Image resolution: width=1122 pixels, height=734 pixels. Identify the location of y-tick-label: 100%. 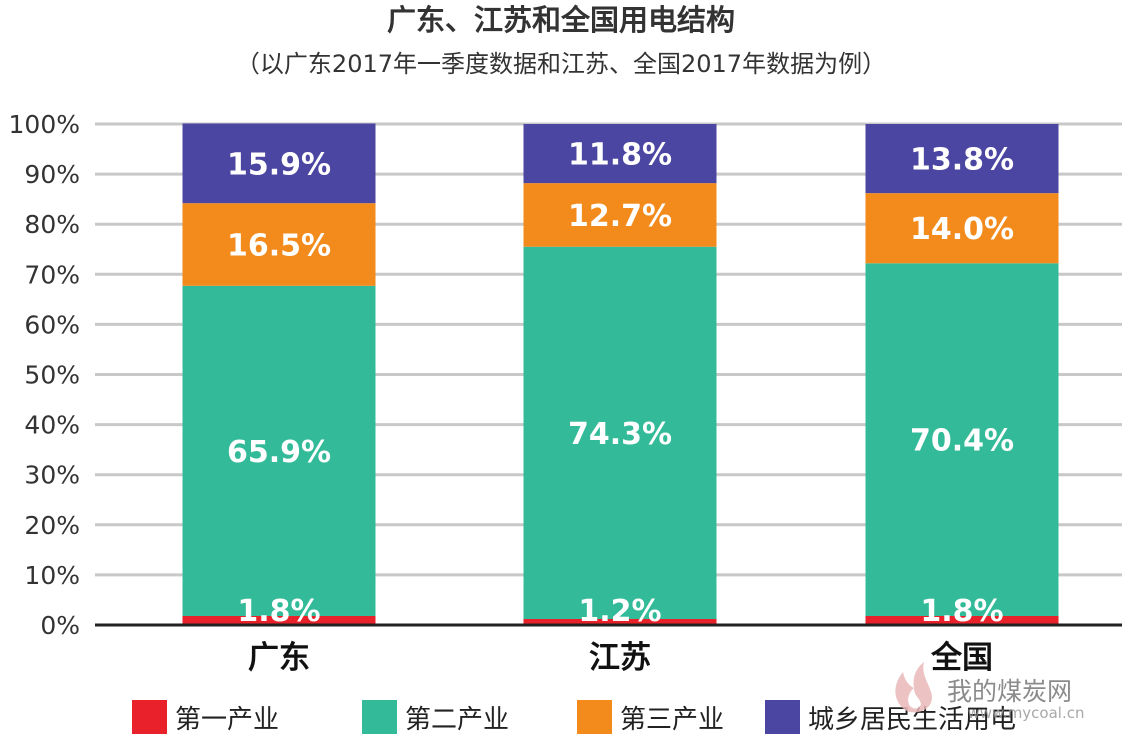
(44, 124).